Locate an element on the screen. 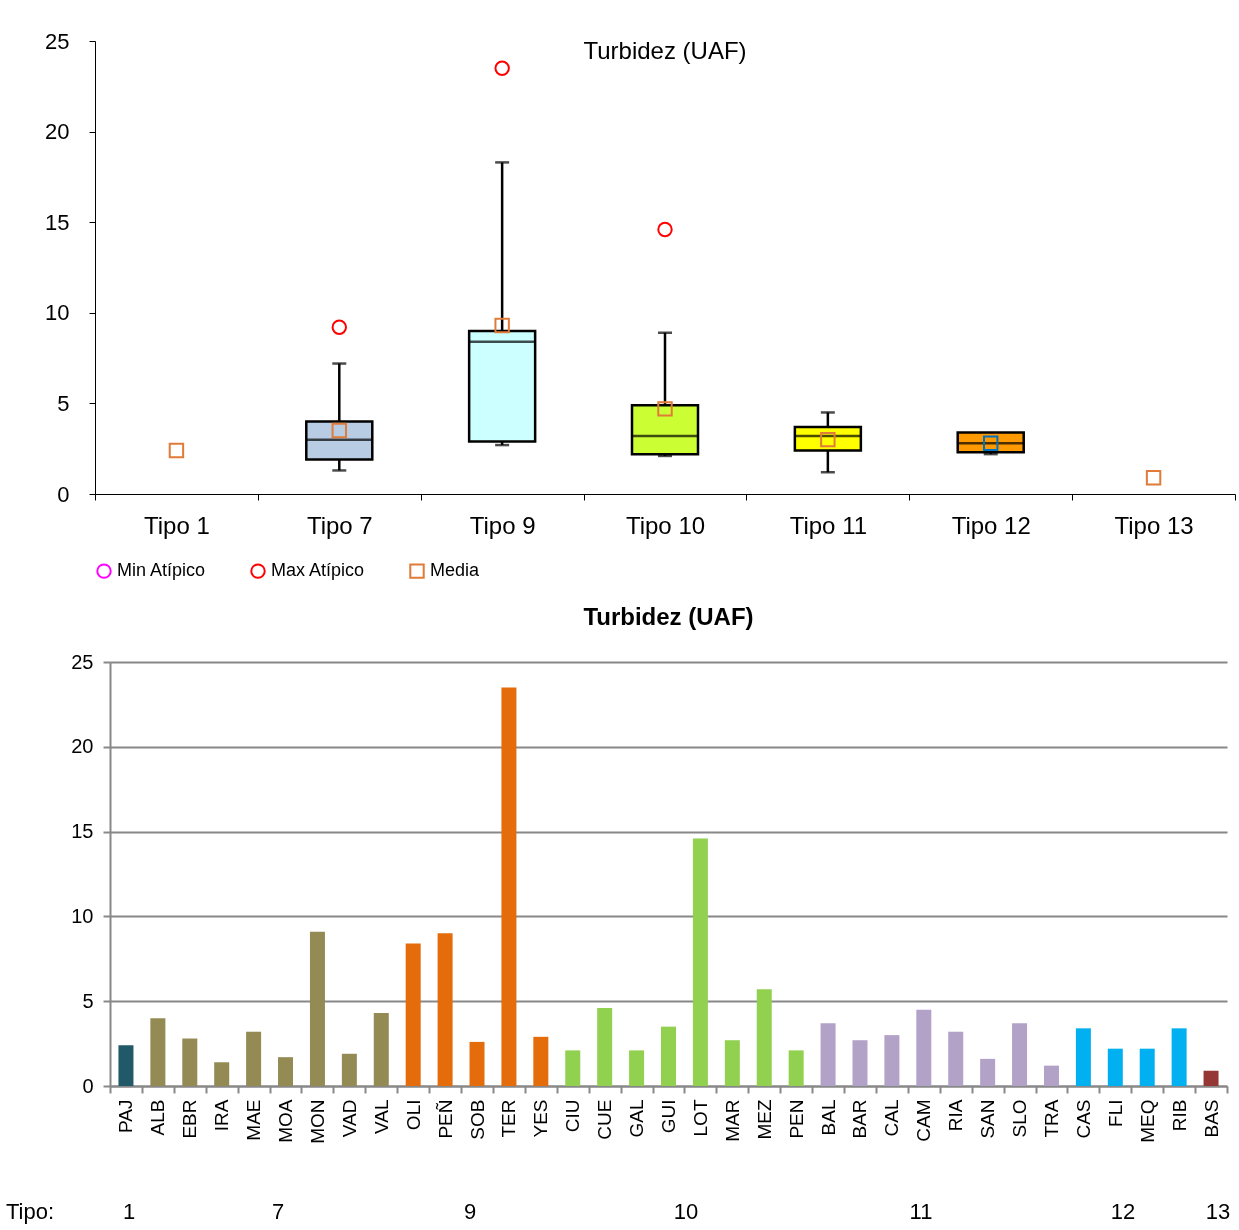 This screenshot has height=1230, width=1239. text: 7 is located at coordinates (278, 1211).